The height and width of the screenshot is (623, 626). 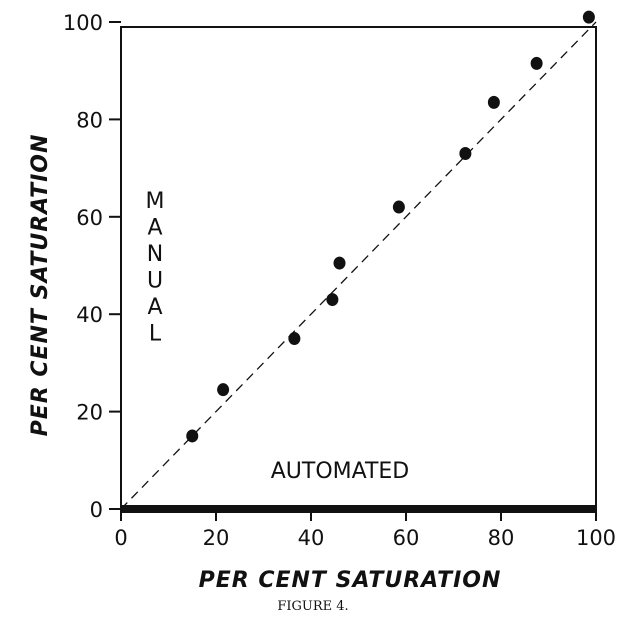 What do you see at coordinates (216, 538) in the screenshot?
I see `x-tick-label: 20` at bounding box center [216, 538].